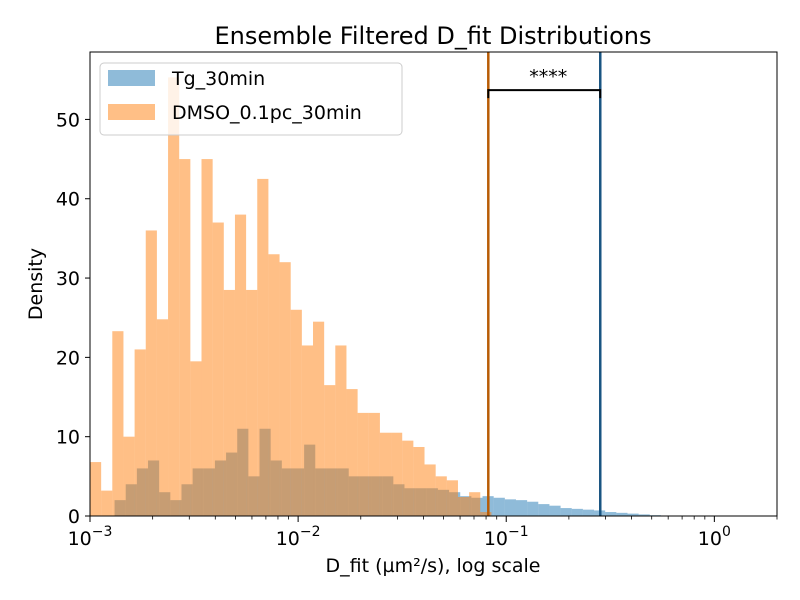  I want to click on y-tick-label: 40, so click(68, 200).